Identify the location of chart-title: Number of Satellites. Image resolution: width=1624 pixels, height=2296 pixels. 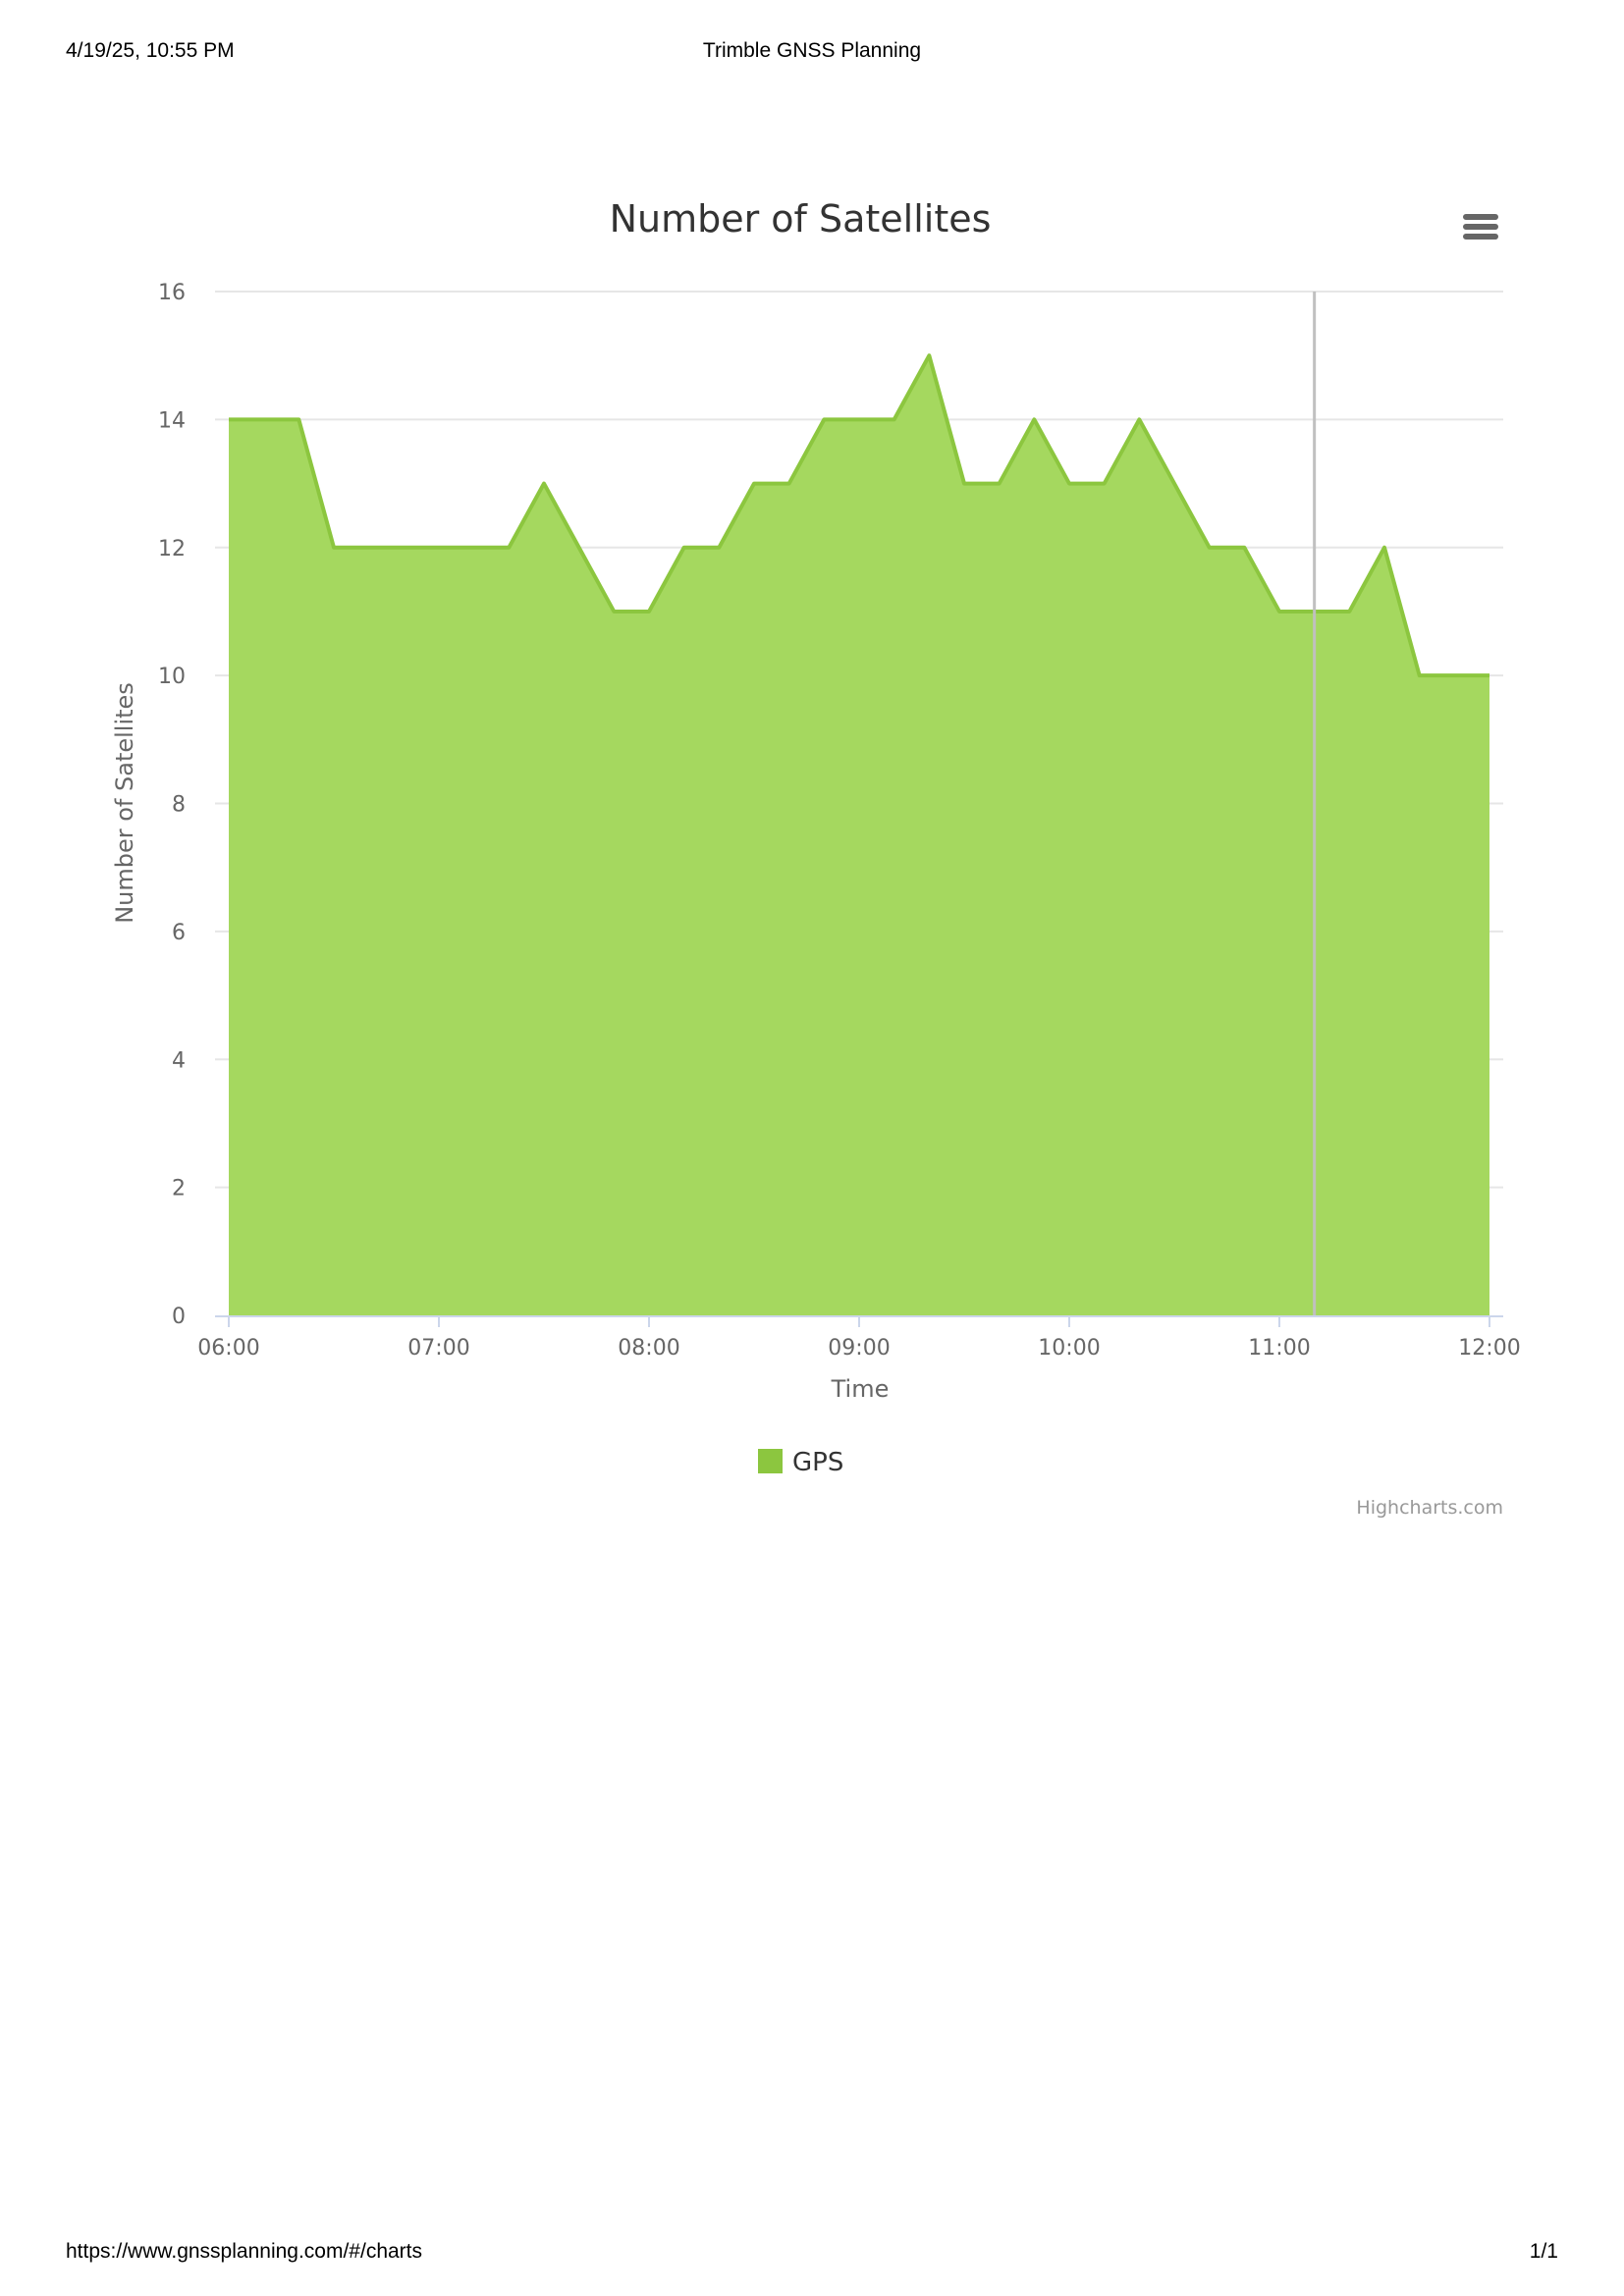
(801, 218).